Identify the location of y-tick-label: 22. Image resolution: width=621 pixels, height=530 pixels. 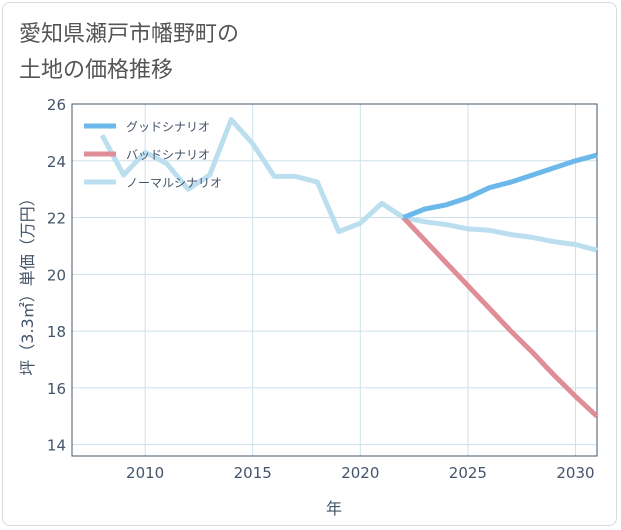
(56, 219).